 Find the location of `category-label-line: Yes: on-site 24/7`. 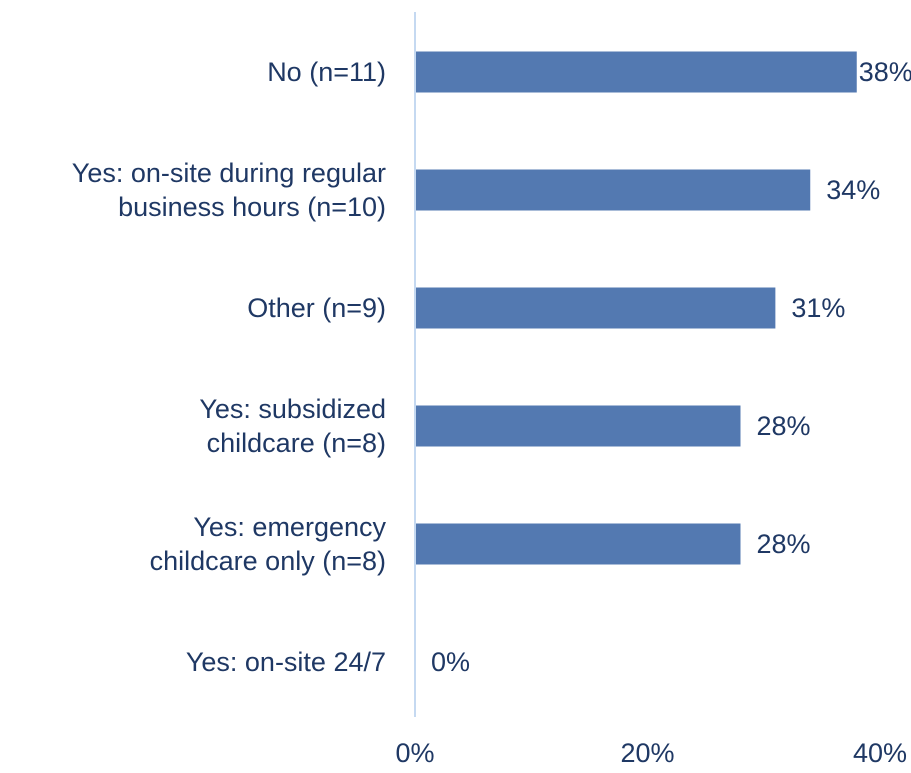

category-label-line: Yes: on-site 24/7 is located at coordinates (286, 662).